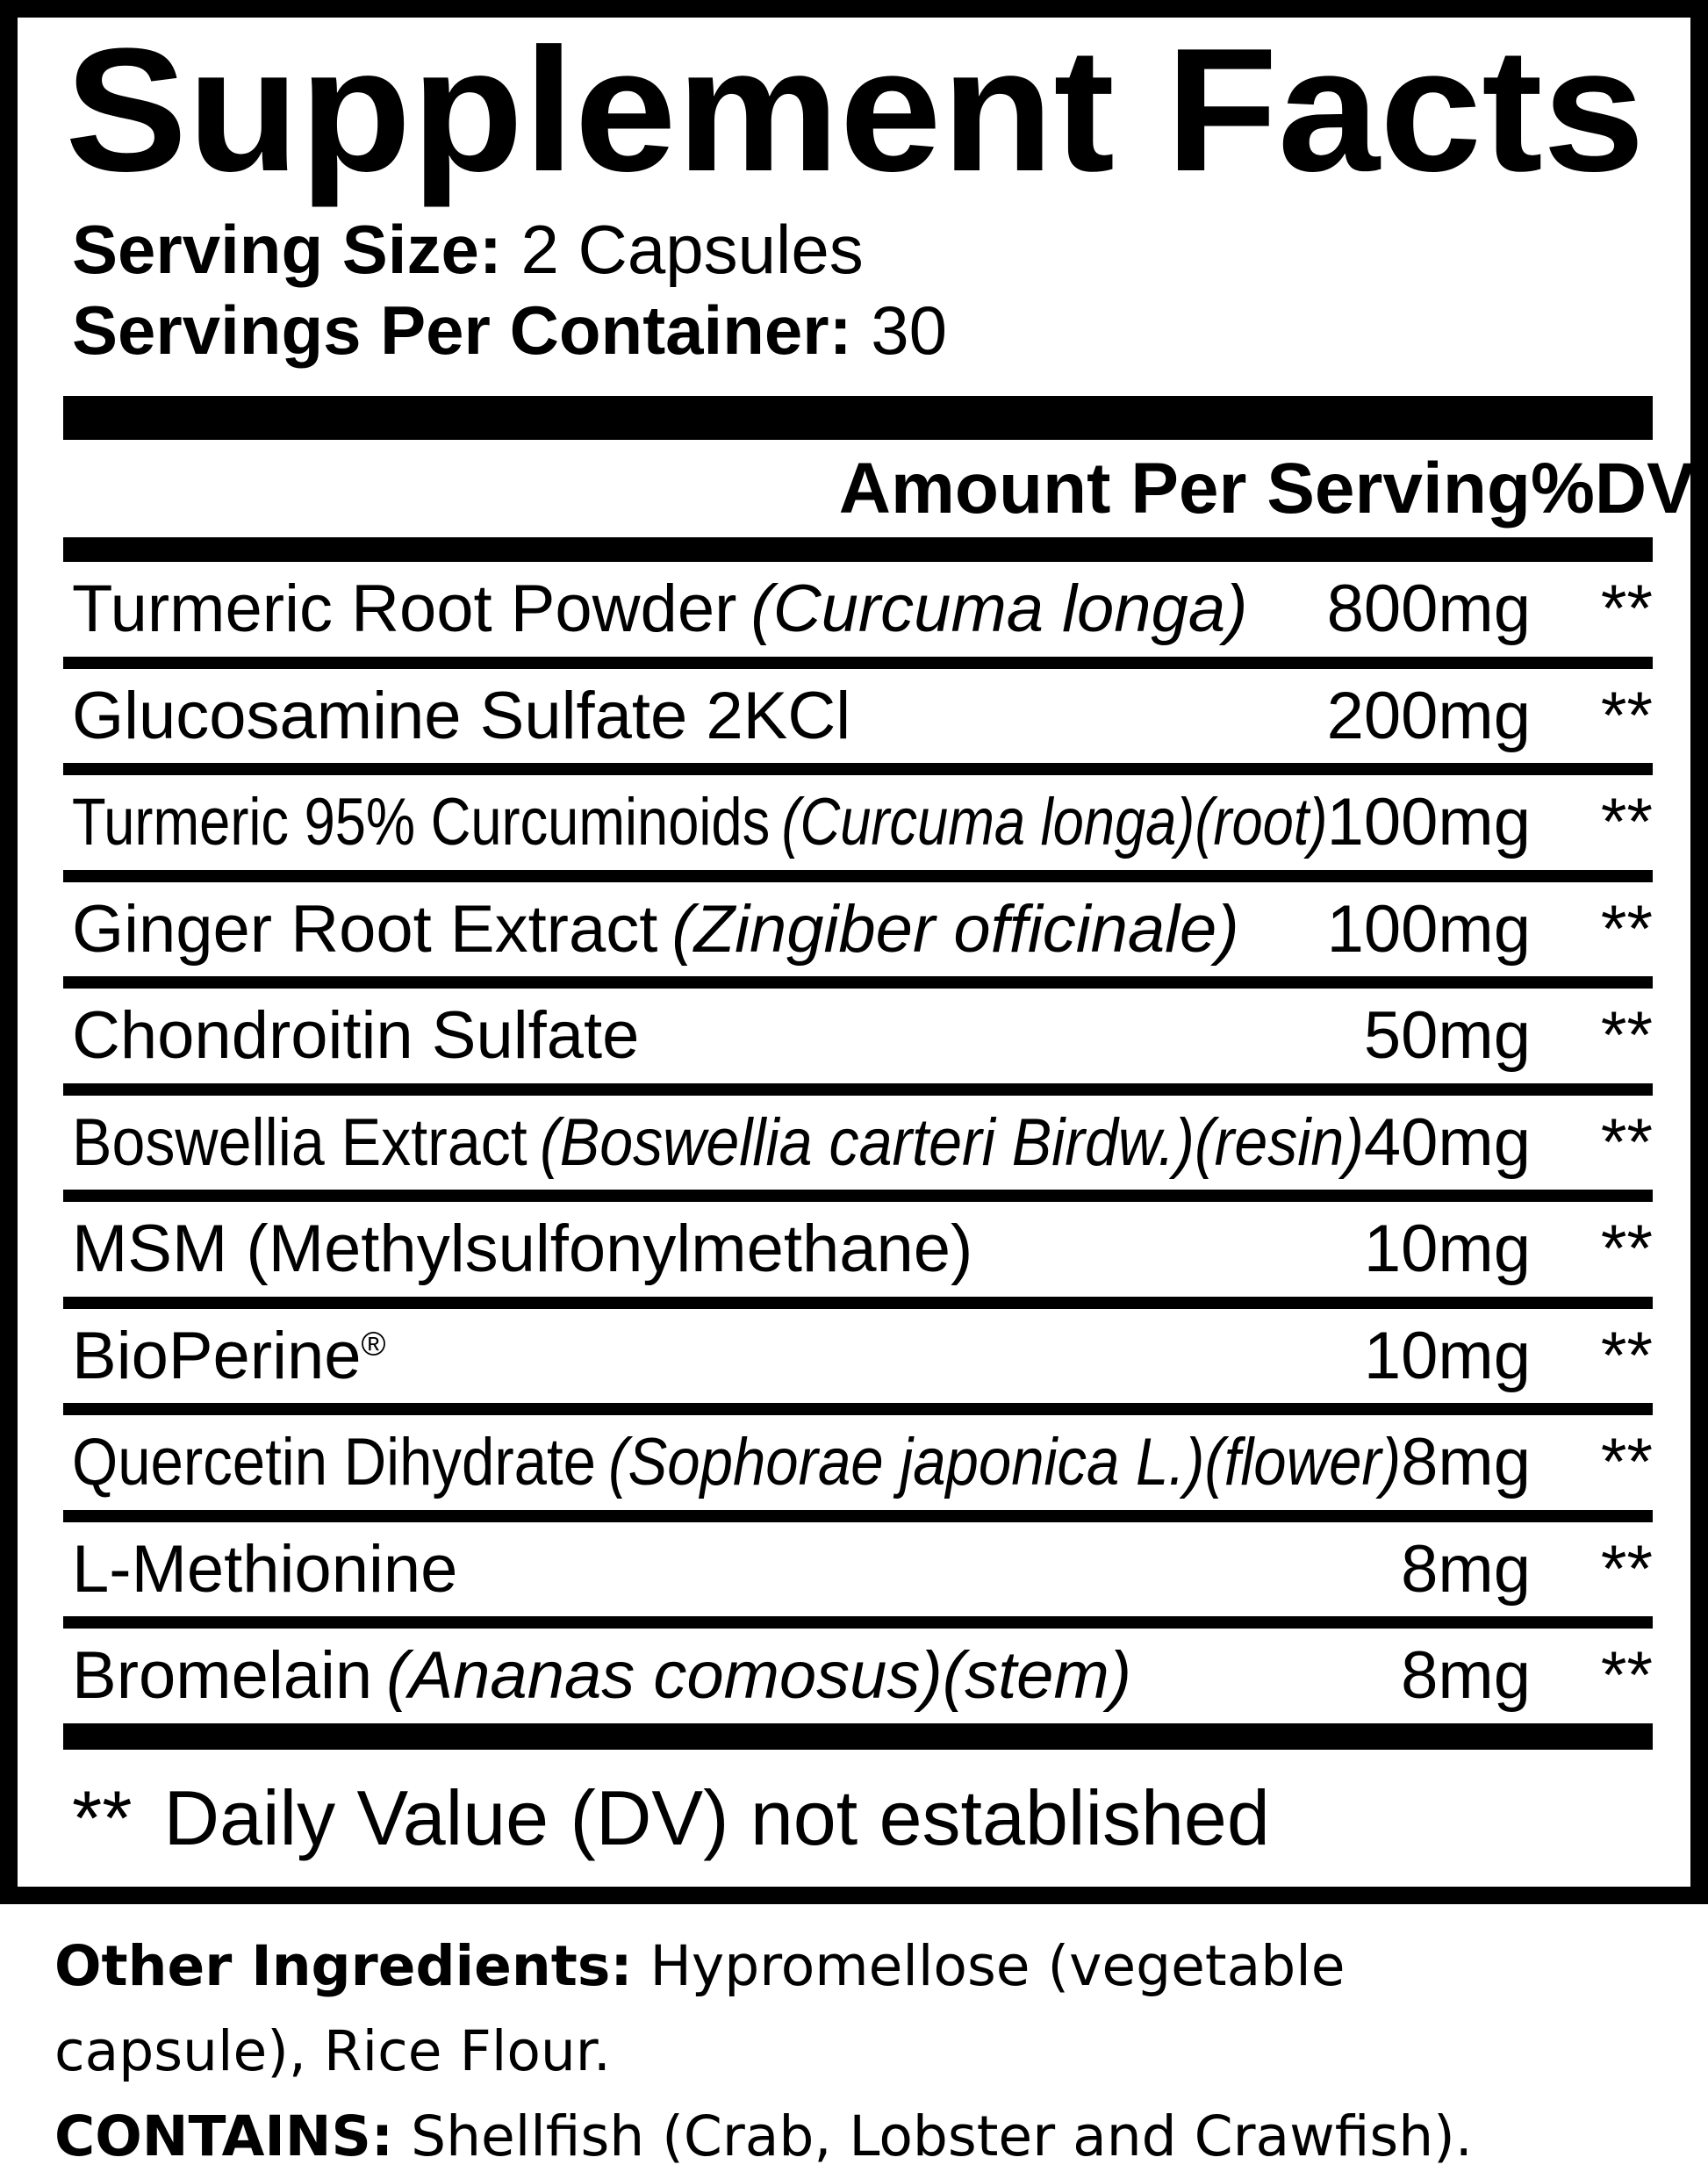 Image resolution: width=1708 pixels, height=2179 pixels. I want to click on divider-bar-thick-bottom, so click(858, 1736).